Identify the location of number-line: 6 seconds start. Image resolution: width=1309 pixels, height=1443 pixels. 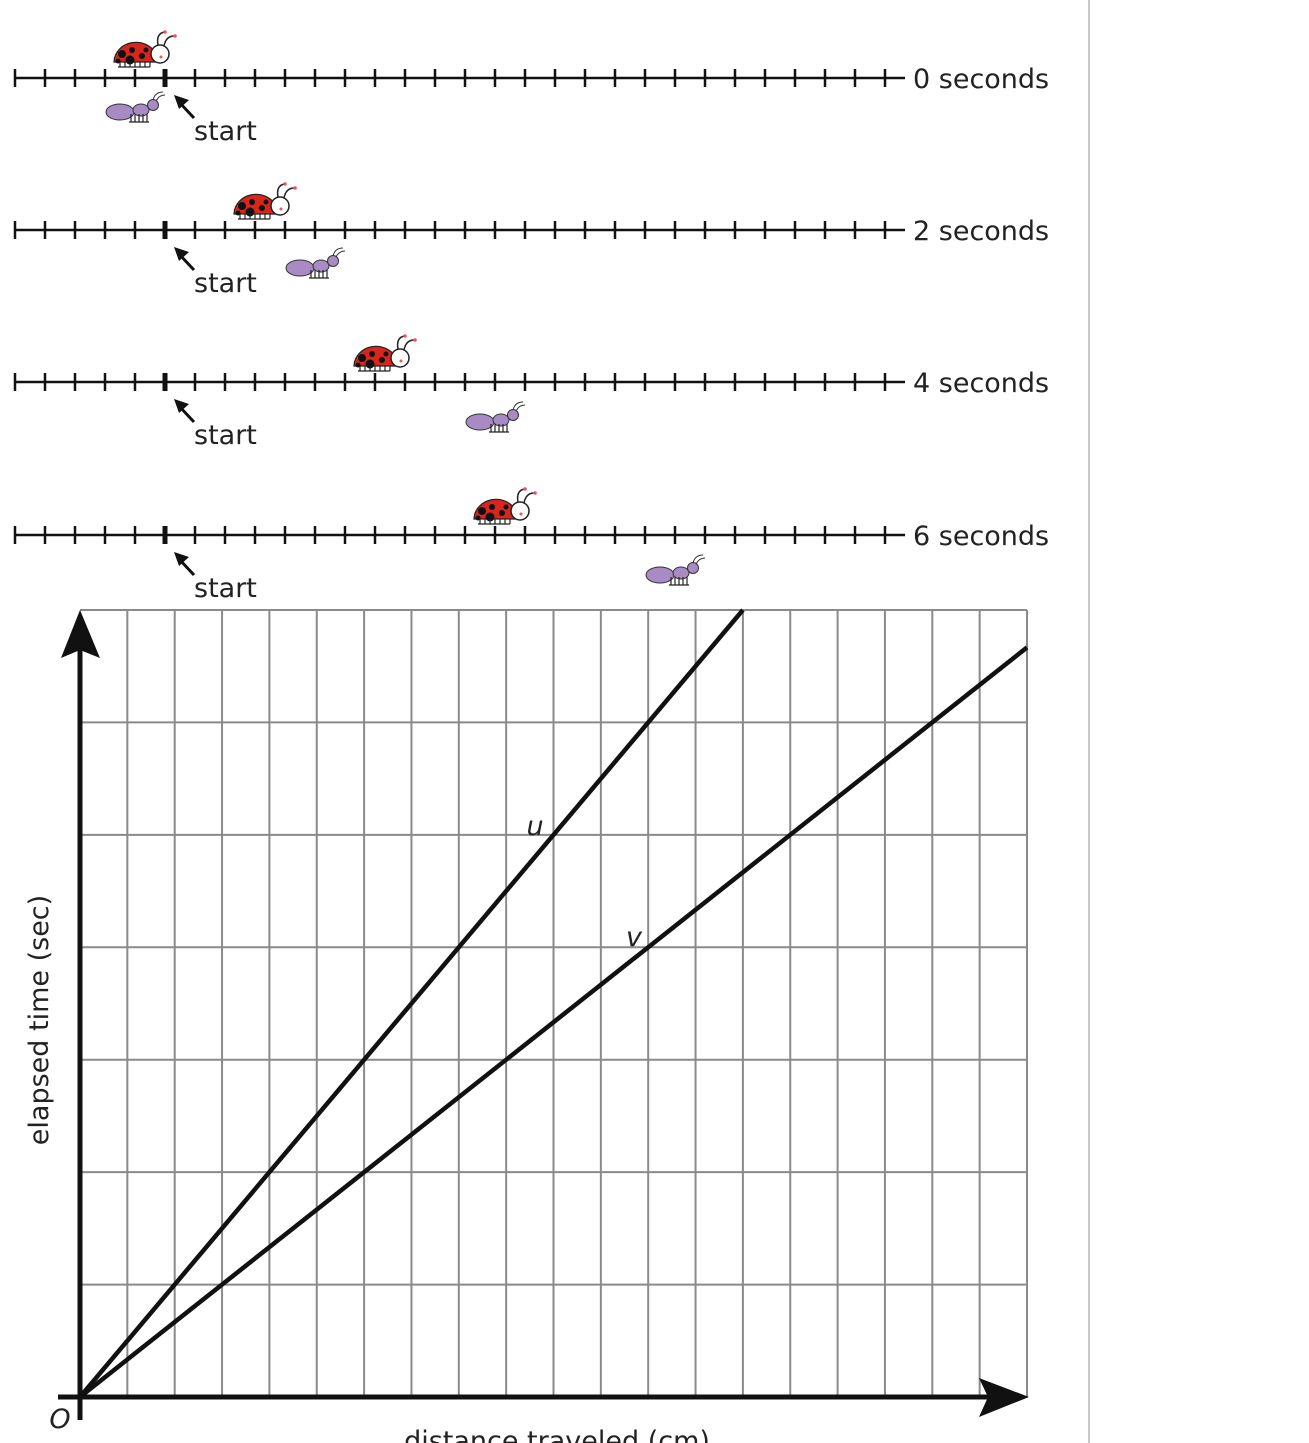
(531, 545).